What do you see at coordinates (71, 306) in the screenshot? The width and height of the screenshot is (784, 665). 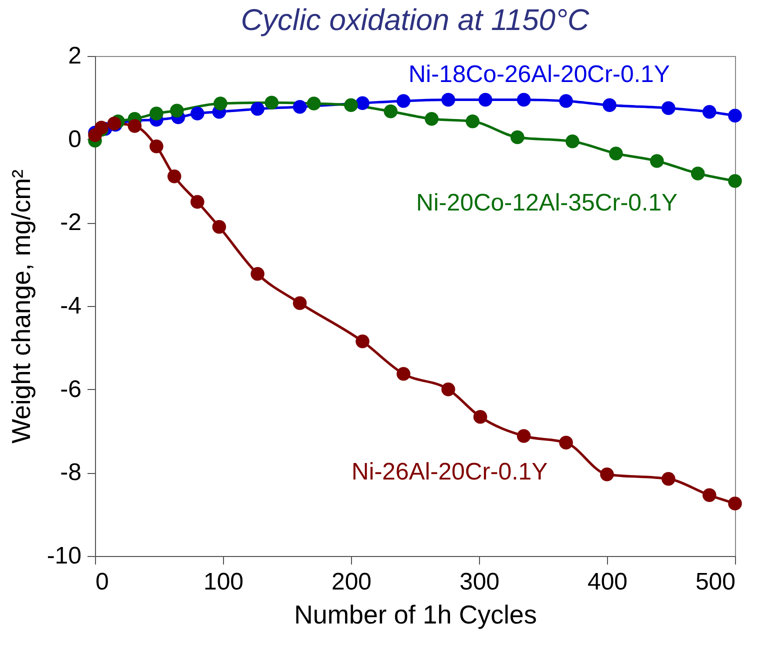 I see `y-tick-label: -4` at bounding box center [71, 306].